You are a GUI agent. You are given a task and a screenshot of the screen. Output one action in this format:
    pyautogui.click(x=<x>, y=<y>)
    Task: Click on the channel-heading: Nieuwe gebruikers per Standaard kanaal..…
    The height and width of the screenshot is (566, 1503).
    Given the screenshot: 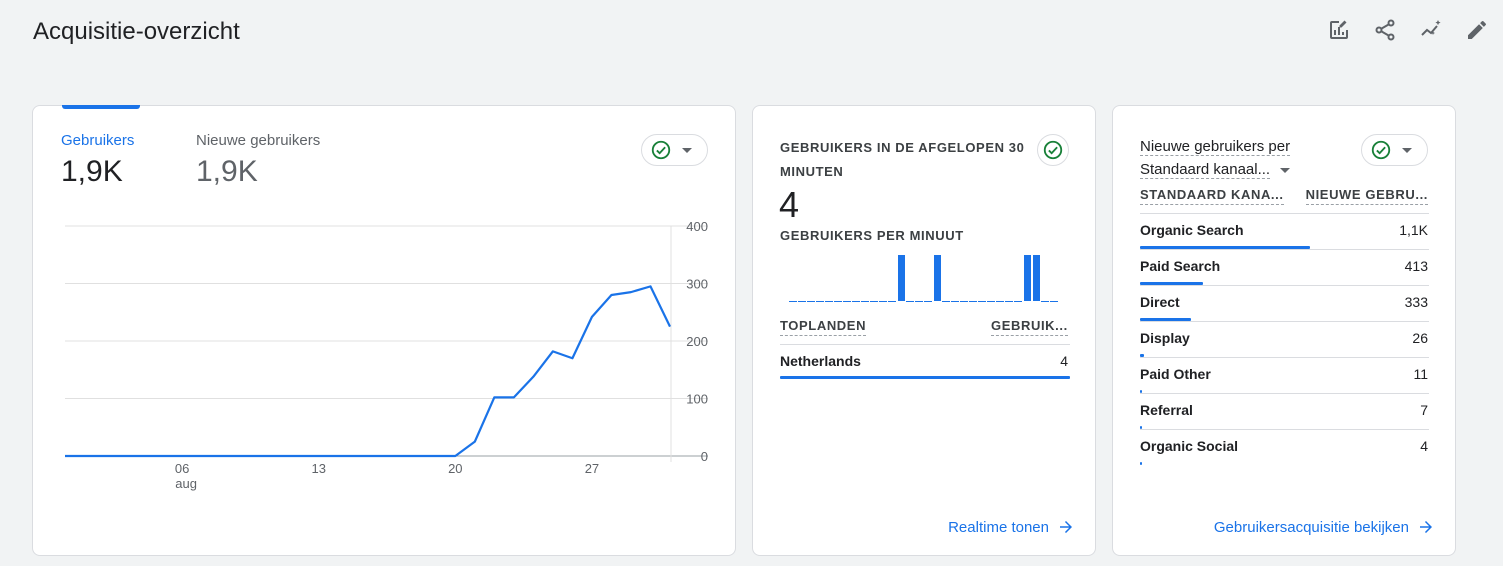 What is the action you would take?
    pyautogui.click(x=1215, y=158)
    